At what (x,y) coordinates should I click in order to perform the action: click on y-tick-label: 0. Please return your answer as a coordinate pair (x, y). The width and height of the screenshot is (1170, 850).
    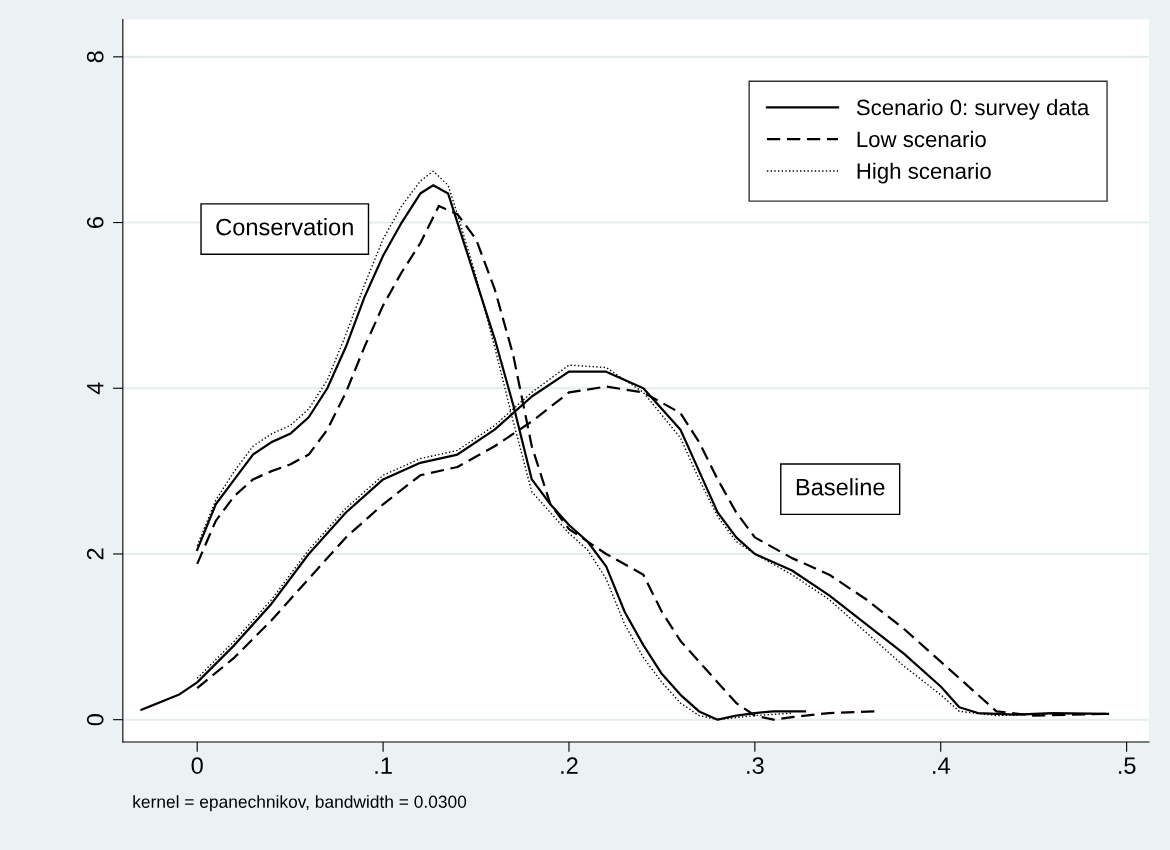
    Looking at the image, I should click on (95, 720).